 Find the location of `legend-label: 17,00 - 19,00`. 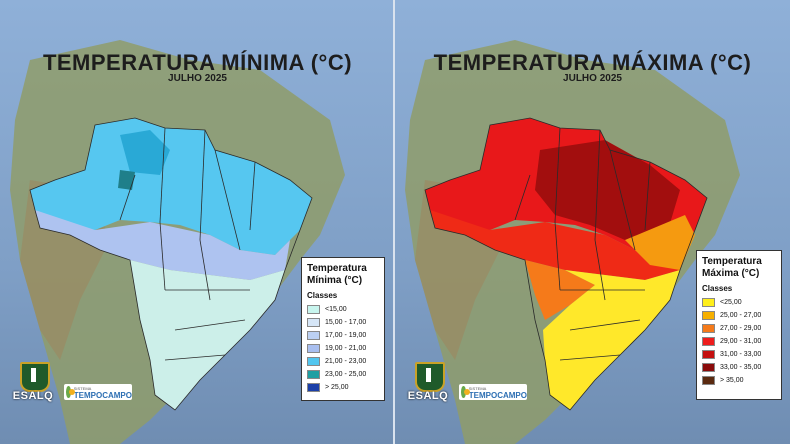

legend-label: 17,00 - 19,00 is located at coordinates (346, 335).